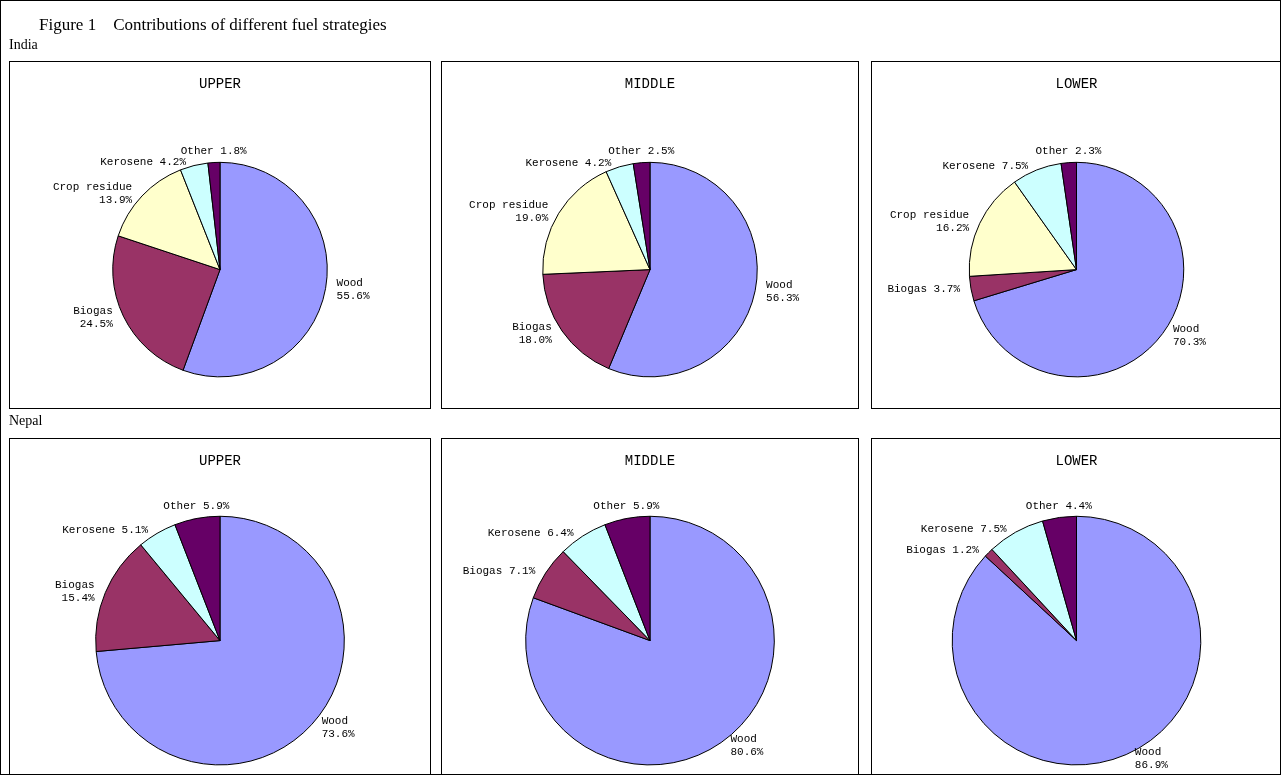 The image size is (1281, 775). I want to click on data-label: 13.9%, so click(116, 199).